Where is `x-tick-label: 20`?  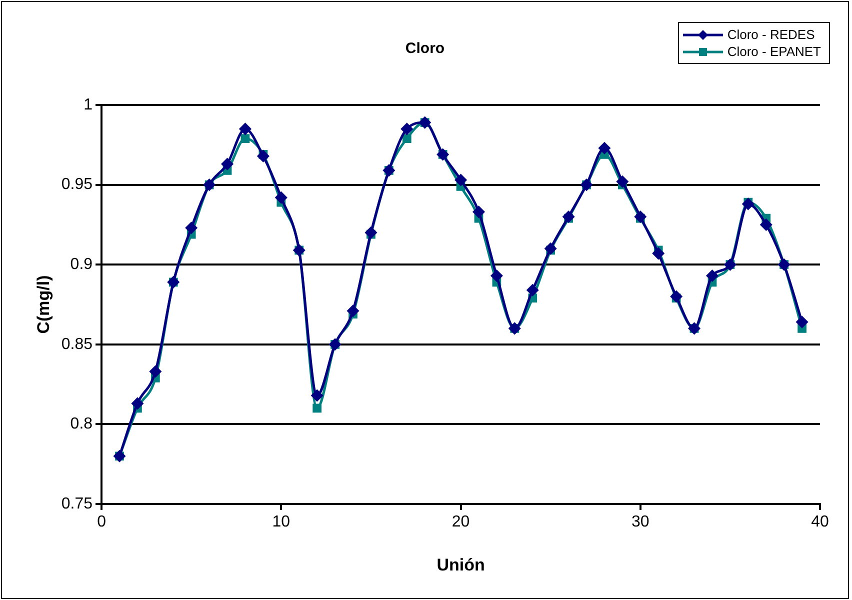 x-tick-label: 20 is located at coordinates (461, 521).